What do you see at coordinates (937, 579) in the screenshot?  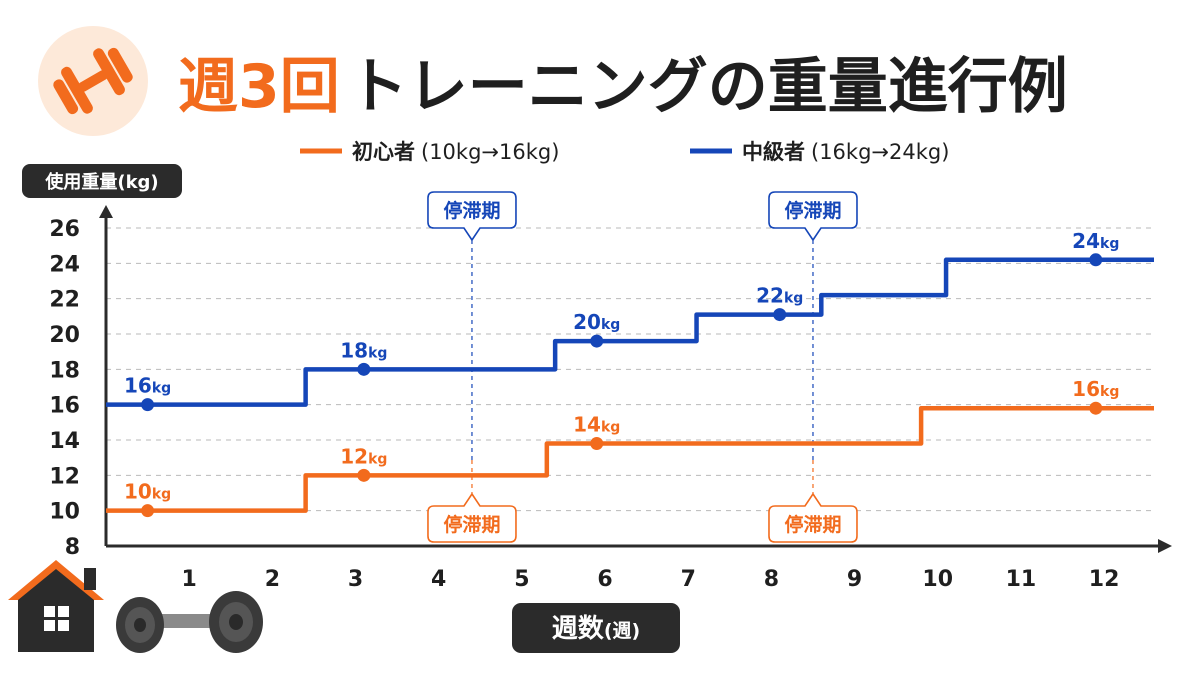 I see `x-tick-label: 10` at bounding box center [937, 579].